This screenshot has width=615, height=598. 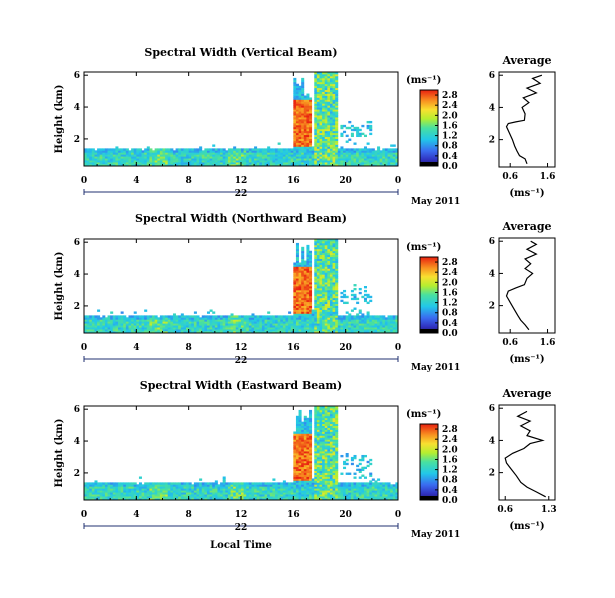 What do you see at coordinates (450, 167) in the screenshot?
I see `colorbar-tick-label: 0.0` at bounding box center [450, 167].